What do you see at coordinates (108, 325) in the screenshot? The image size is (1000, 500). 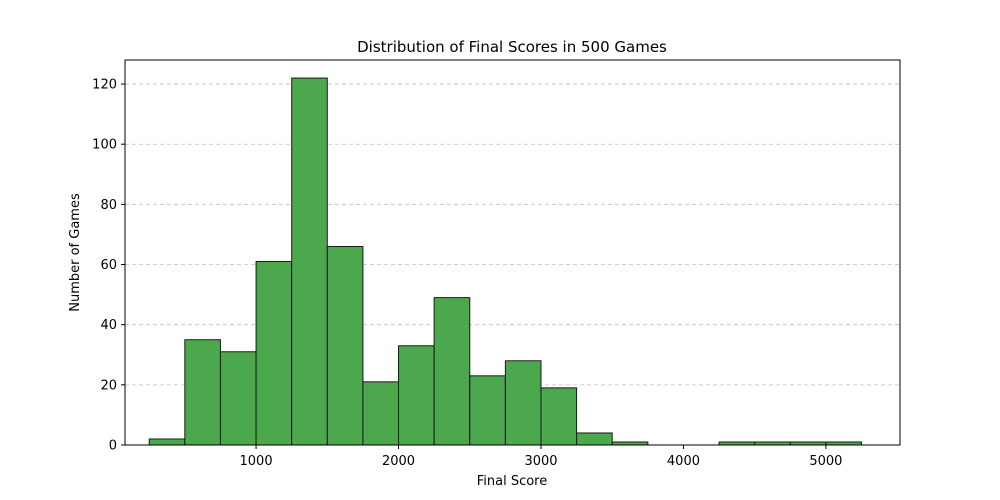 I see `y-tick-label-40: 40` at bounding box center [108, 325].